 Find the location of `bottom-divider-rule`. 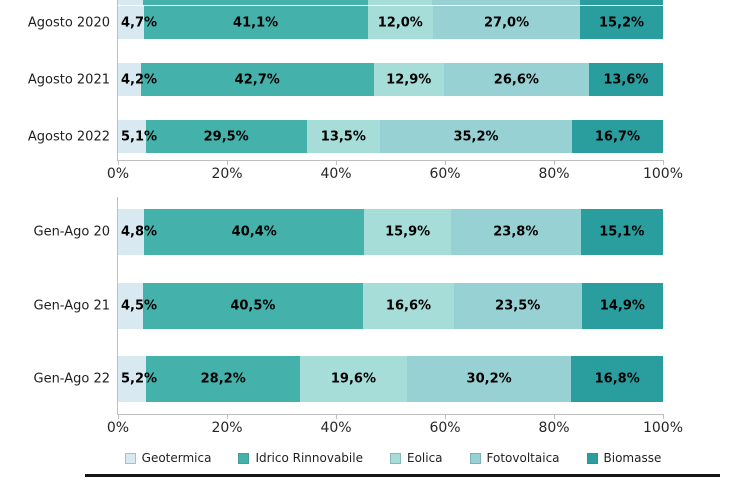

bottom-divider-rule is located at coordinates (402, 475).